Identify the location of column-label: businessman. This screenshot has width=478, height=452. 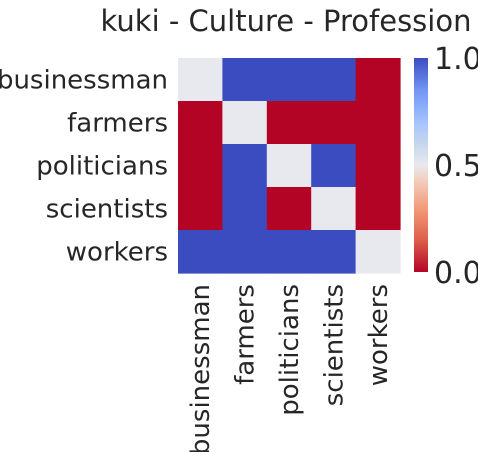
(201, 368).